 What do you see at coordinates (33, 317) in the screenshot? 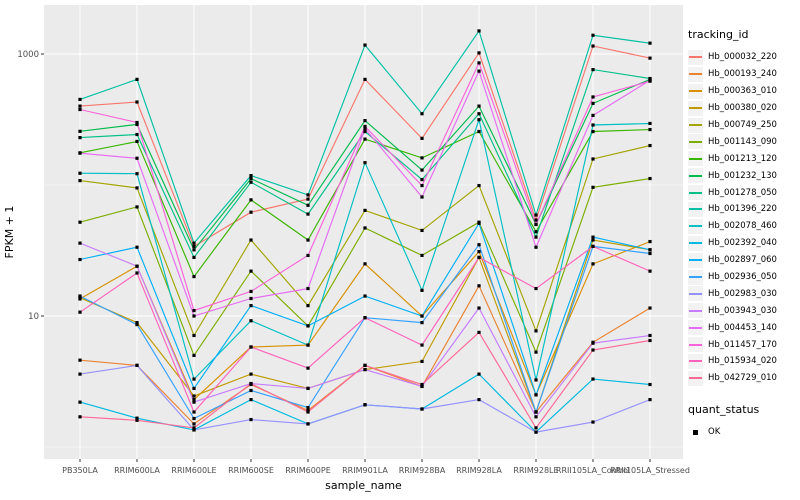
I see `y-tick-label: 10` at bounding box center [33, 317].